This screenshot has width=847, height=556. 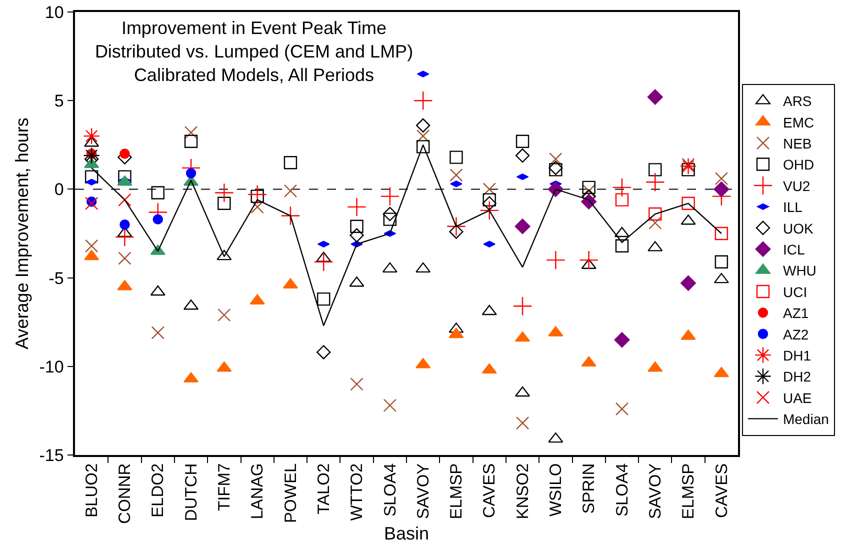 What do you see at coordinates (798, 228) in the screenshot?
I see `legend-label: UOK` at bounding box center [798, 228].